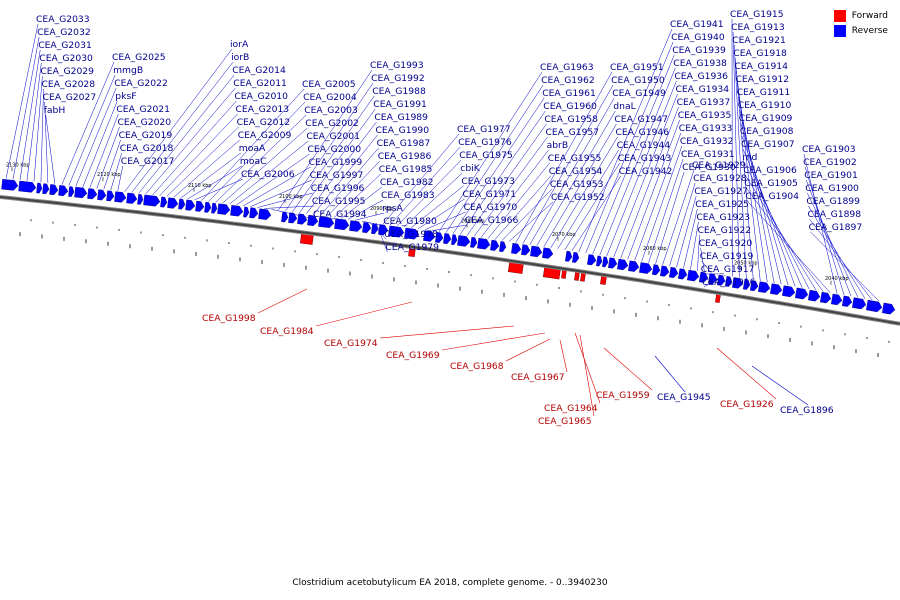 The image size is (900, 600). Describe the element at coordinates (701, 76) in the screenshot. I see `reverse-gene-label: CEA_G1936` at that location.